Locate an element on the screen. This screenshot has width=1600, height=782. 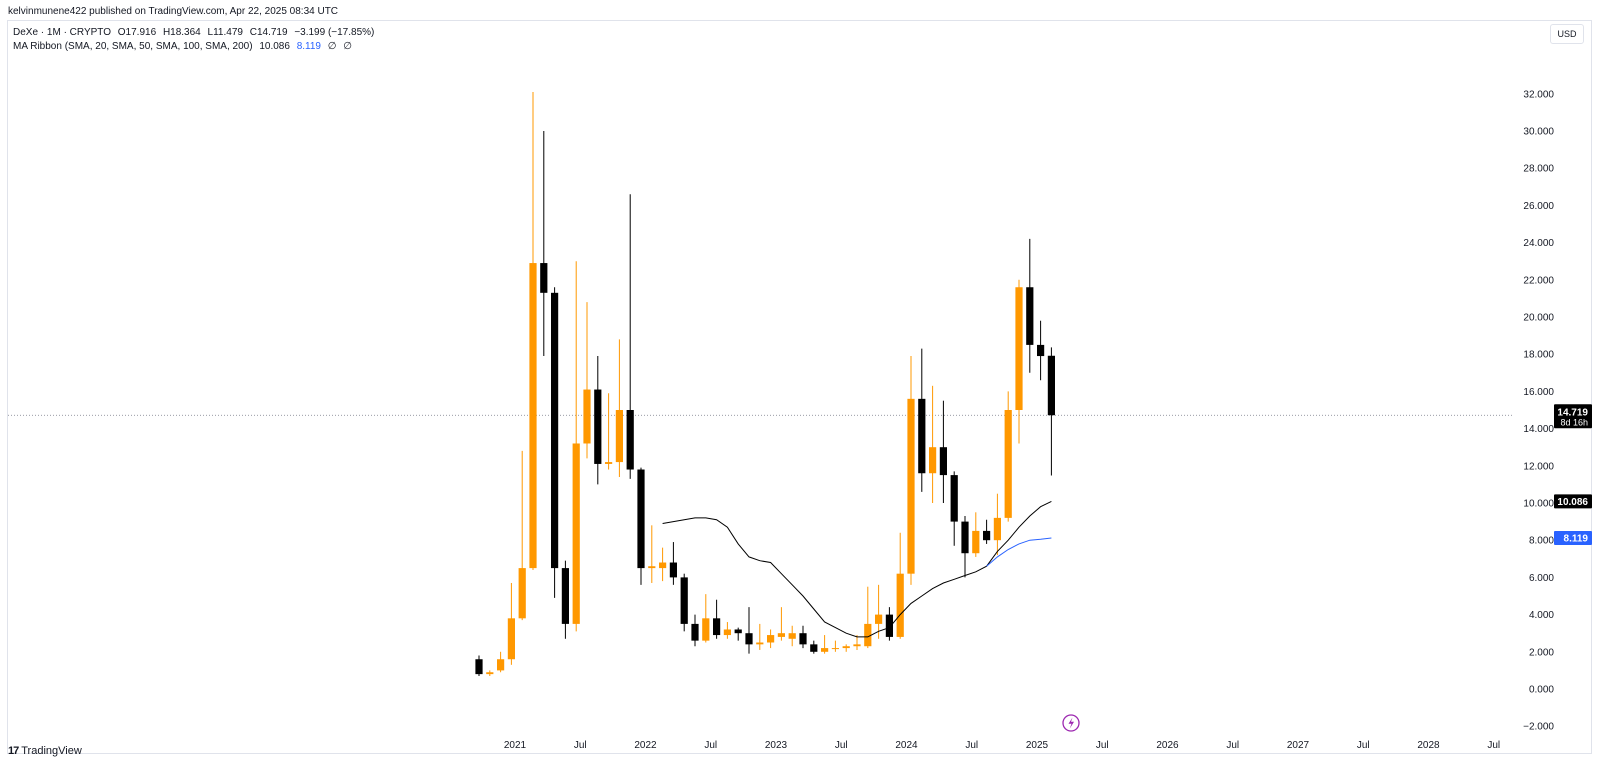
ma-value-text: 10.086 is located at coordinates (1572, 502).